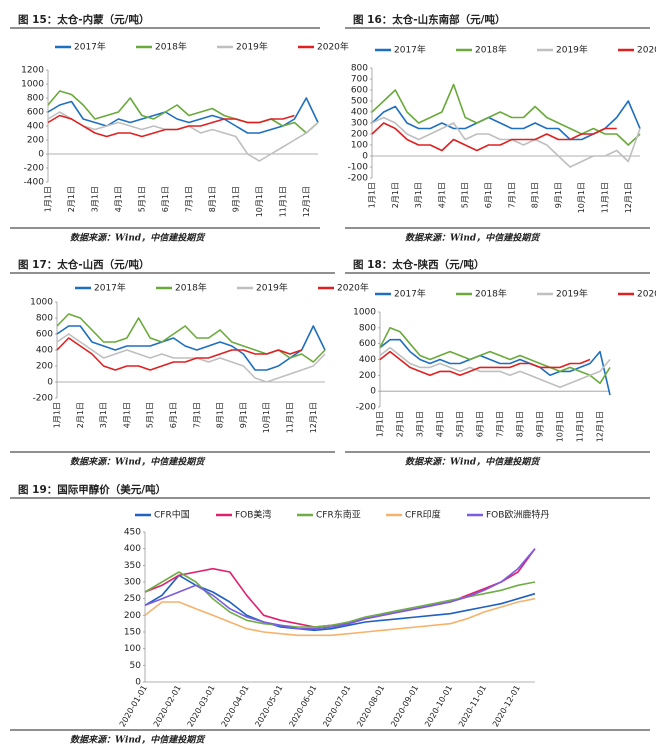  What do you see at coordinates (132, 533) in the screenshot?
I see `y-tick-label: 450` at bounding box center [132, 533].